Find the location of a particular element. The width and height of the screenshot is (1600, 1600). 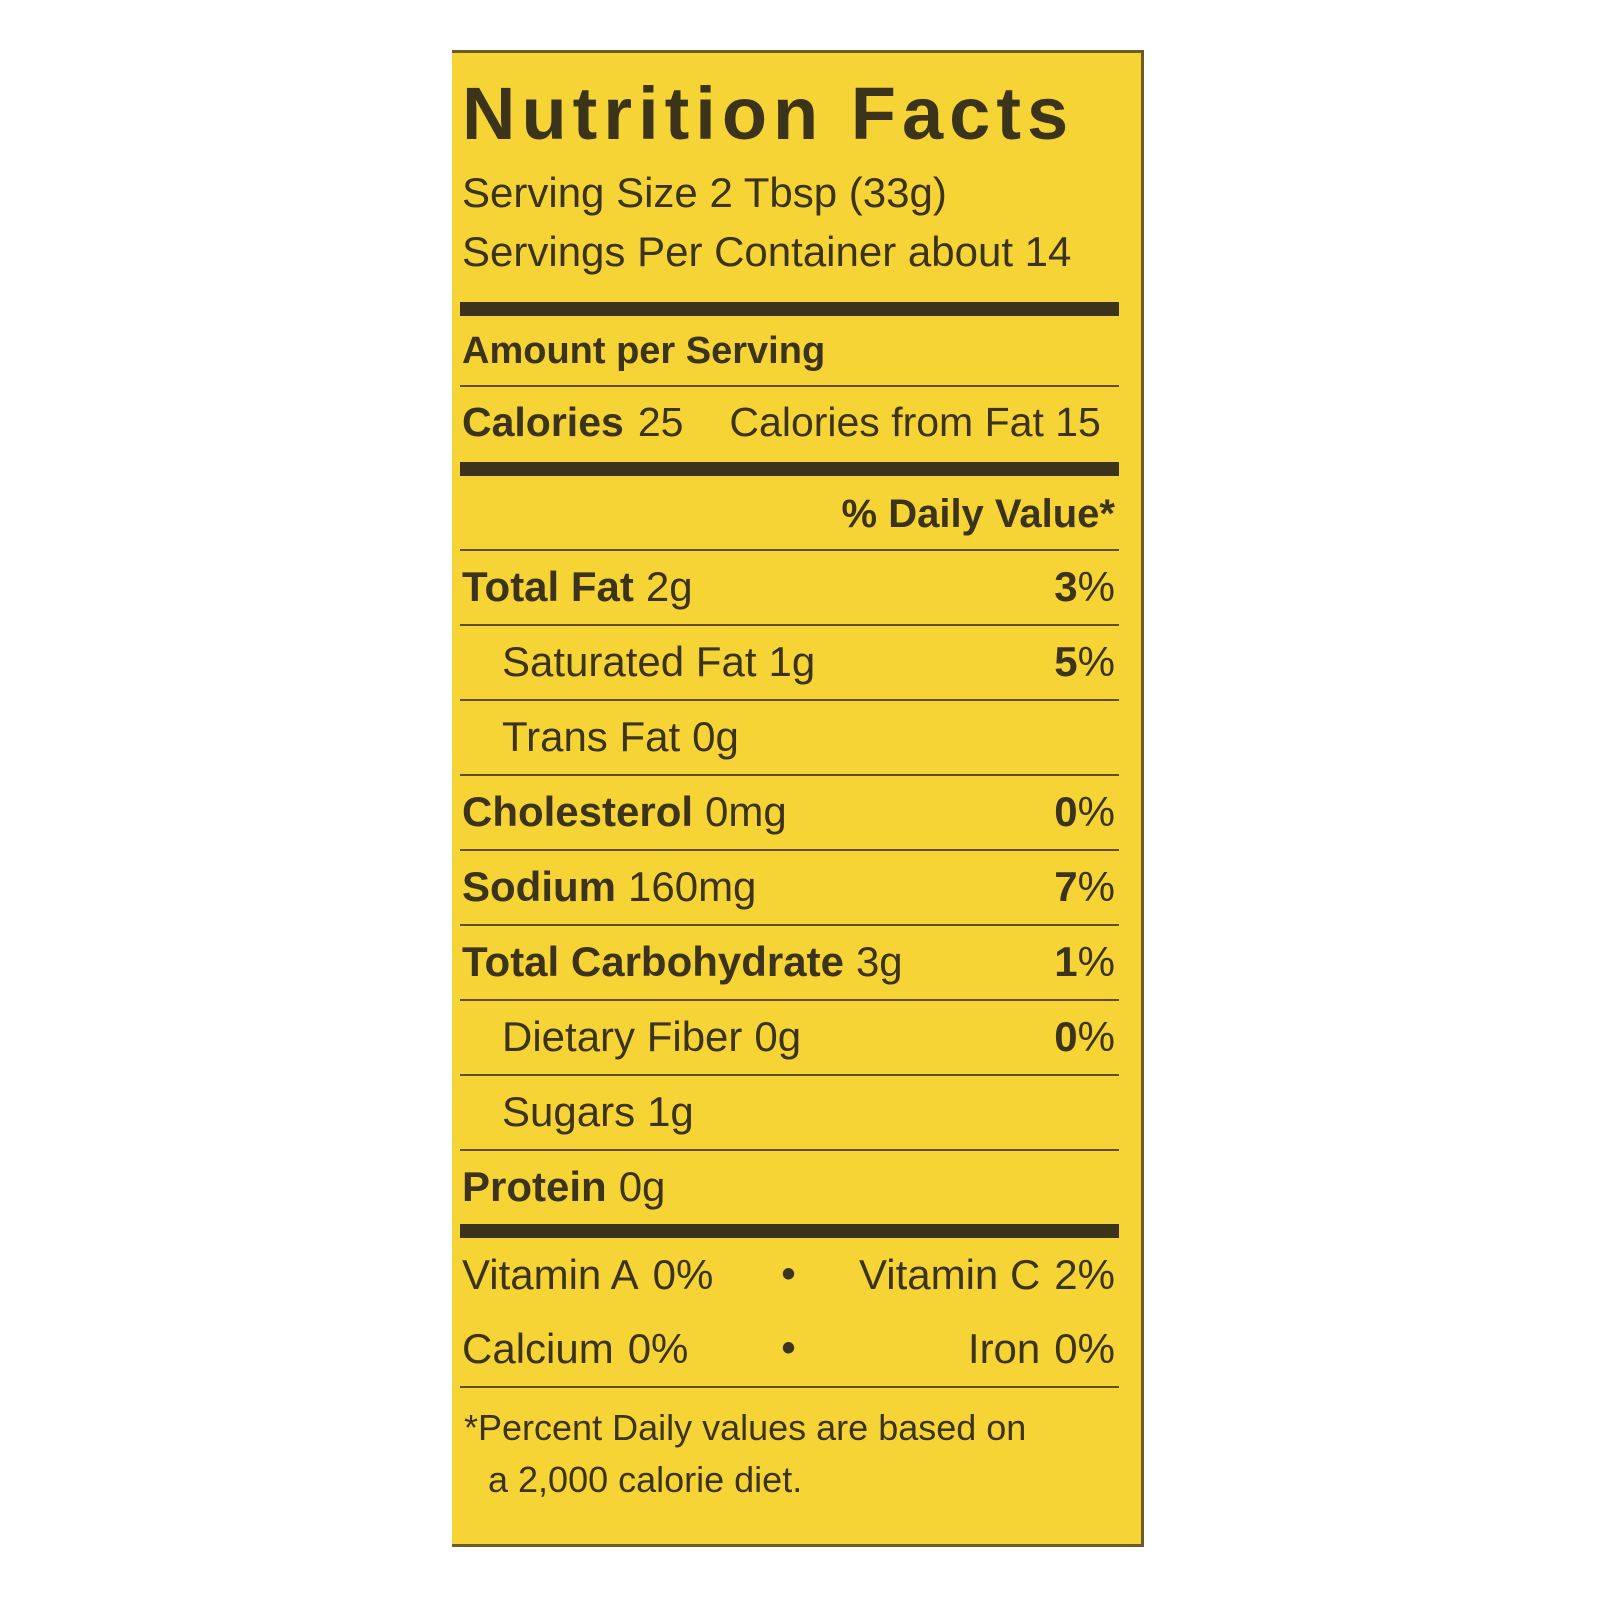

thick-divider-protein is located at coordinates (789, 1230).